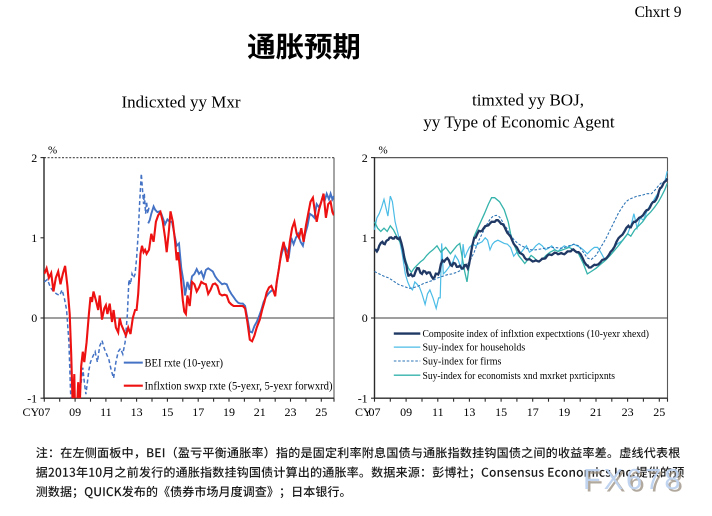 The height and width of the screenshot is (516, 712). I want to click on svg-text: yy Type of Economic Agent, so click(518, 122).